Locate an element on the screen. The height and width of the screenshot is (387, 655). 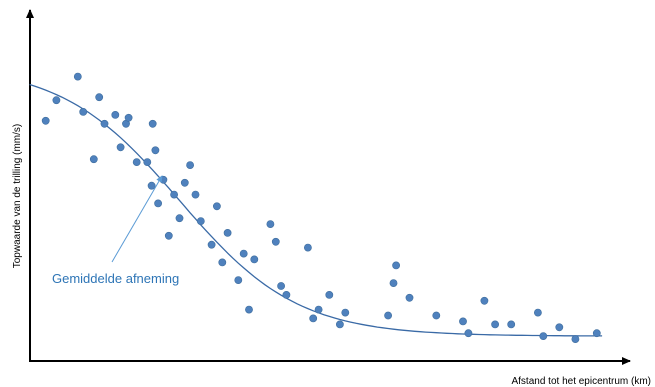
trend-annotation: Gemiddelde afneming is located at coordinates (115, 278).